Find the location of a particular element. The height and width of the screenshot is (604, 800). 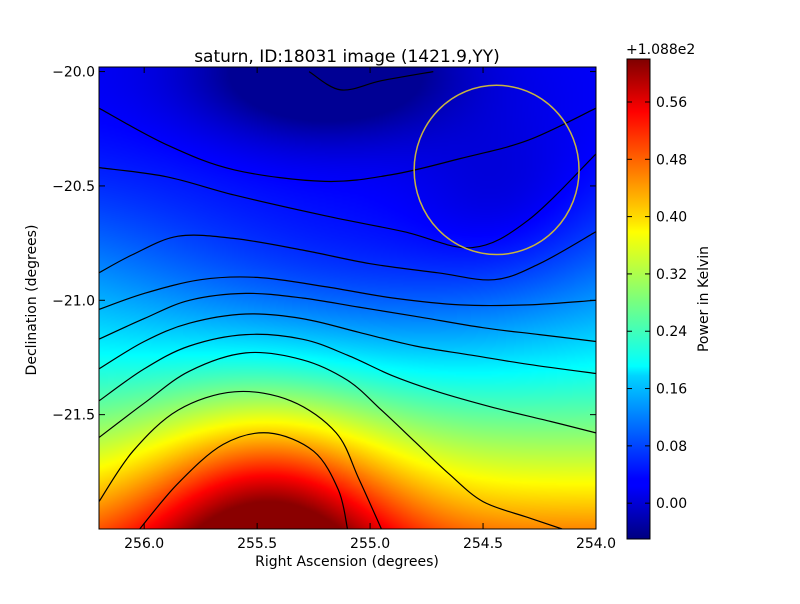

y-axis-label: Declination (degrees) is located at coordinates (32, 300).